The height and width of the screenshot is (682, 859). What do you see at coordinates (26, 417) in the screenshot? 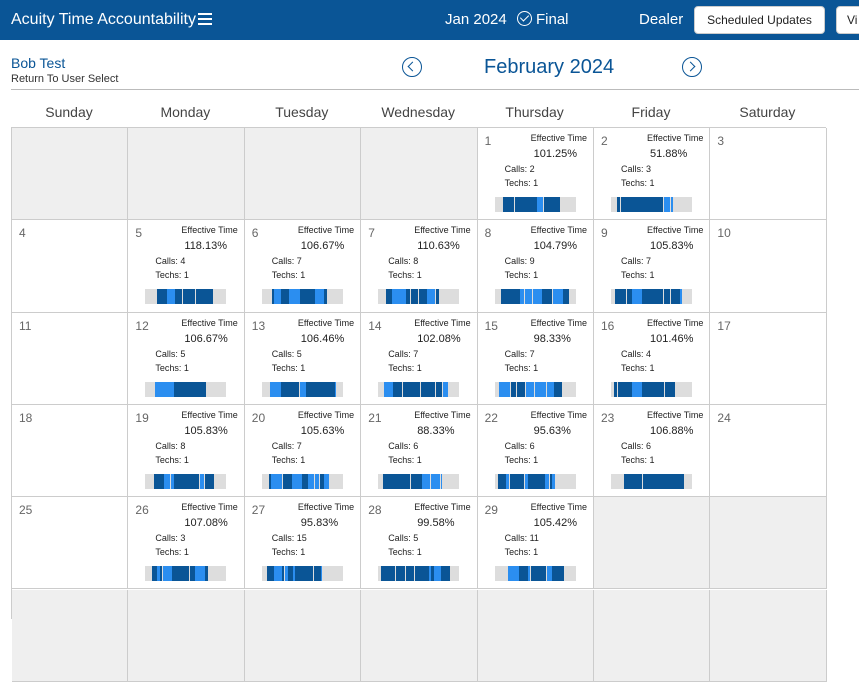
I see `day-number: 18` at bounding box center [26, 417].